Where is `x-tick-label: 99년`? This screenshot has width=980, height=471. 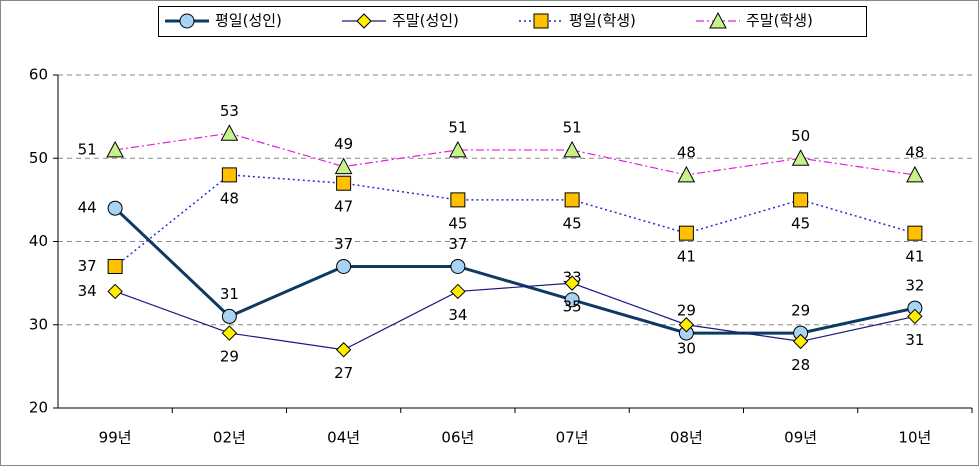 x-tick-label: 99년 is located at coordinates (115, 438).